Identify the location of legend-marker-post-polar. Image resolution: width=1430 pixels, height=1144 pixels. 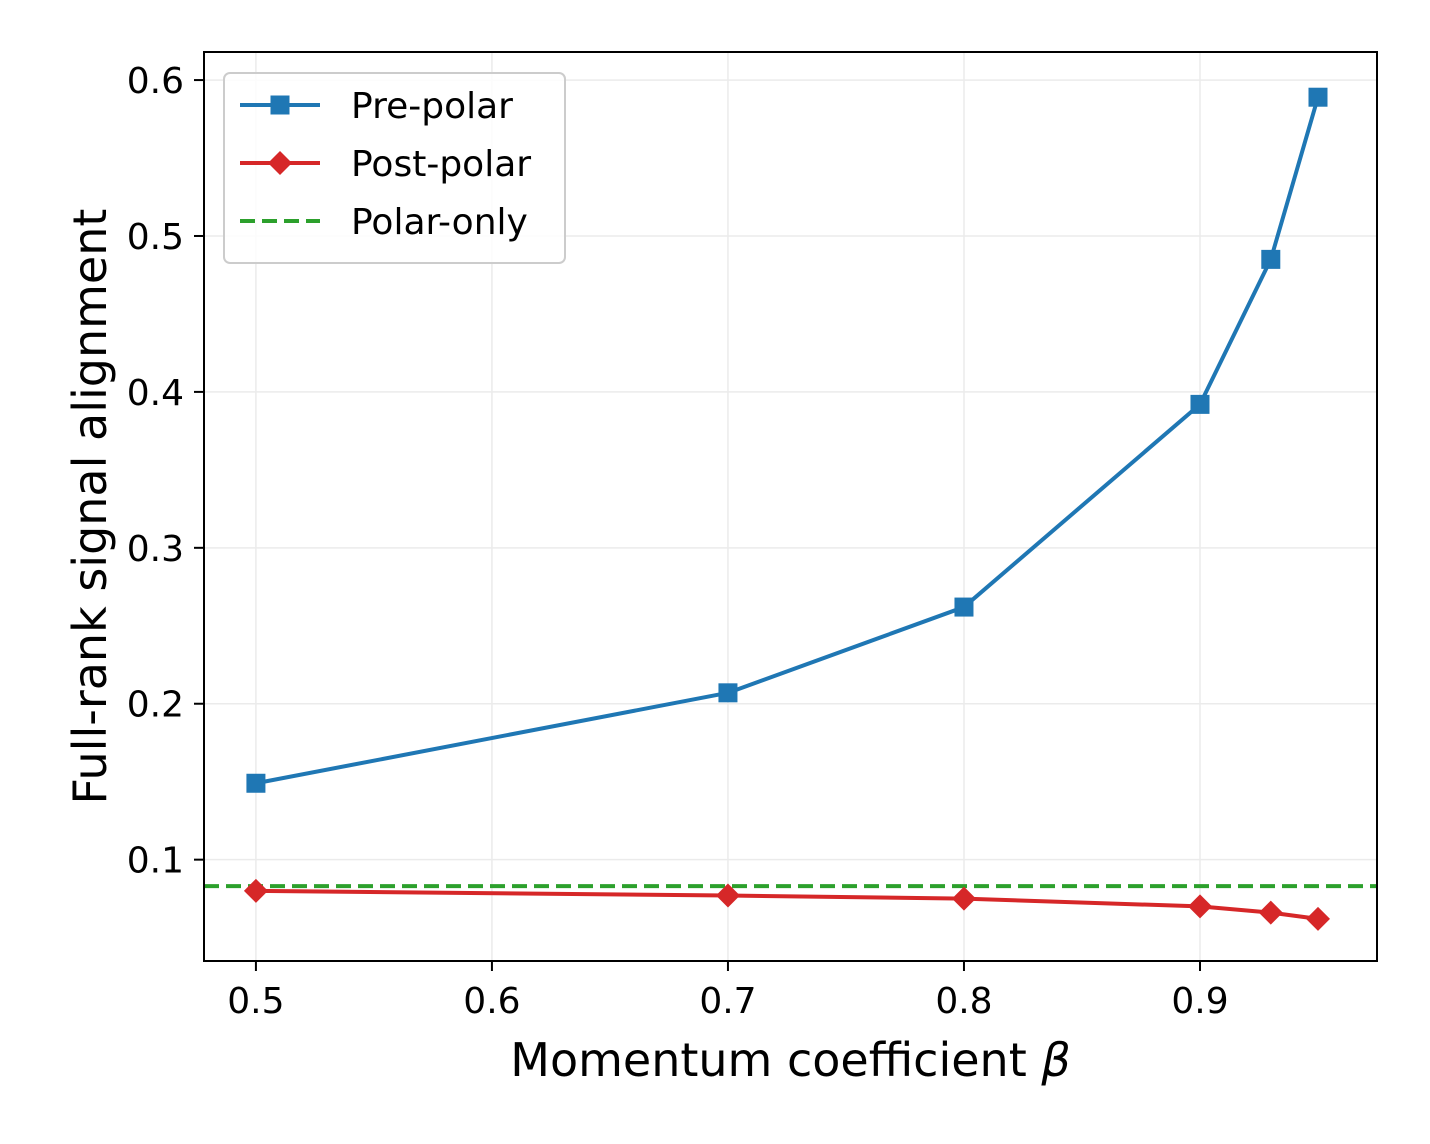
(280, 163).